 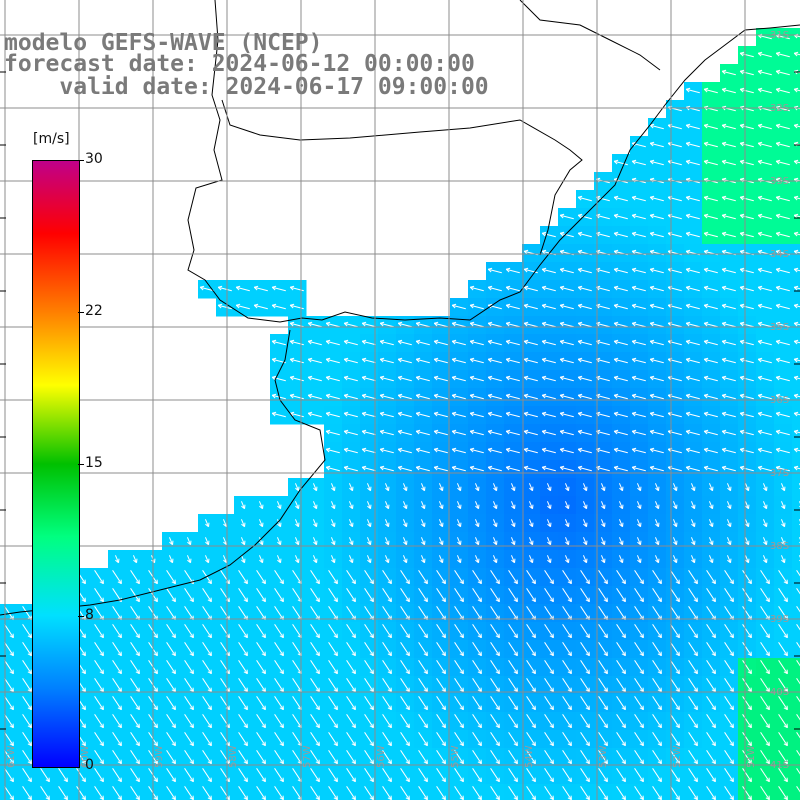 What do you see at coordinates (779, 181) in the screenshot?
I see `lat-label: 33S` at bounding box center [779, 181].